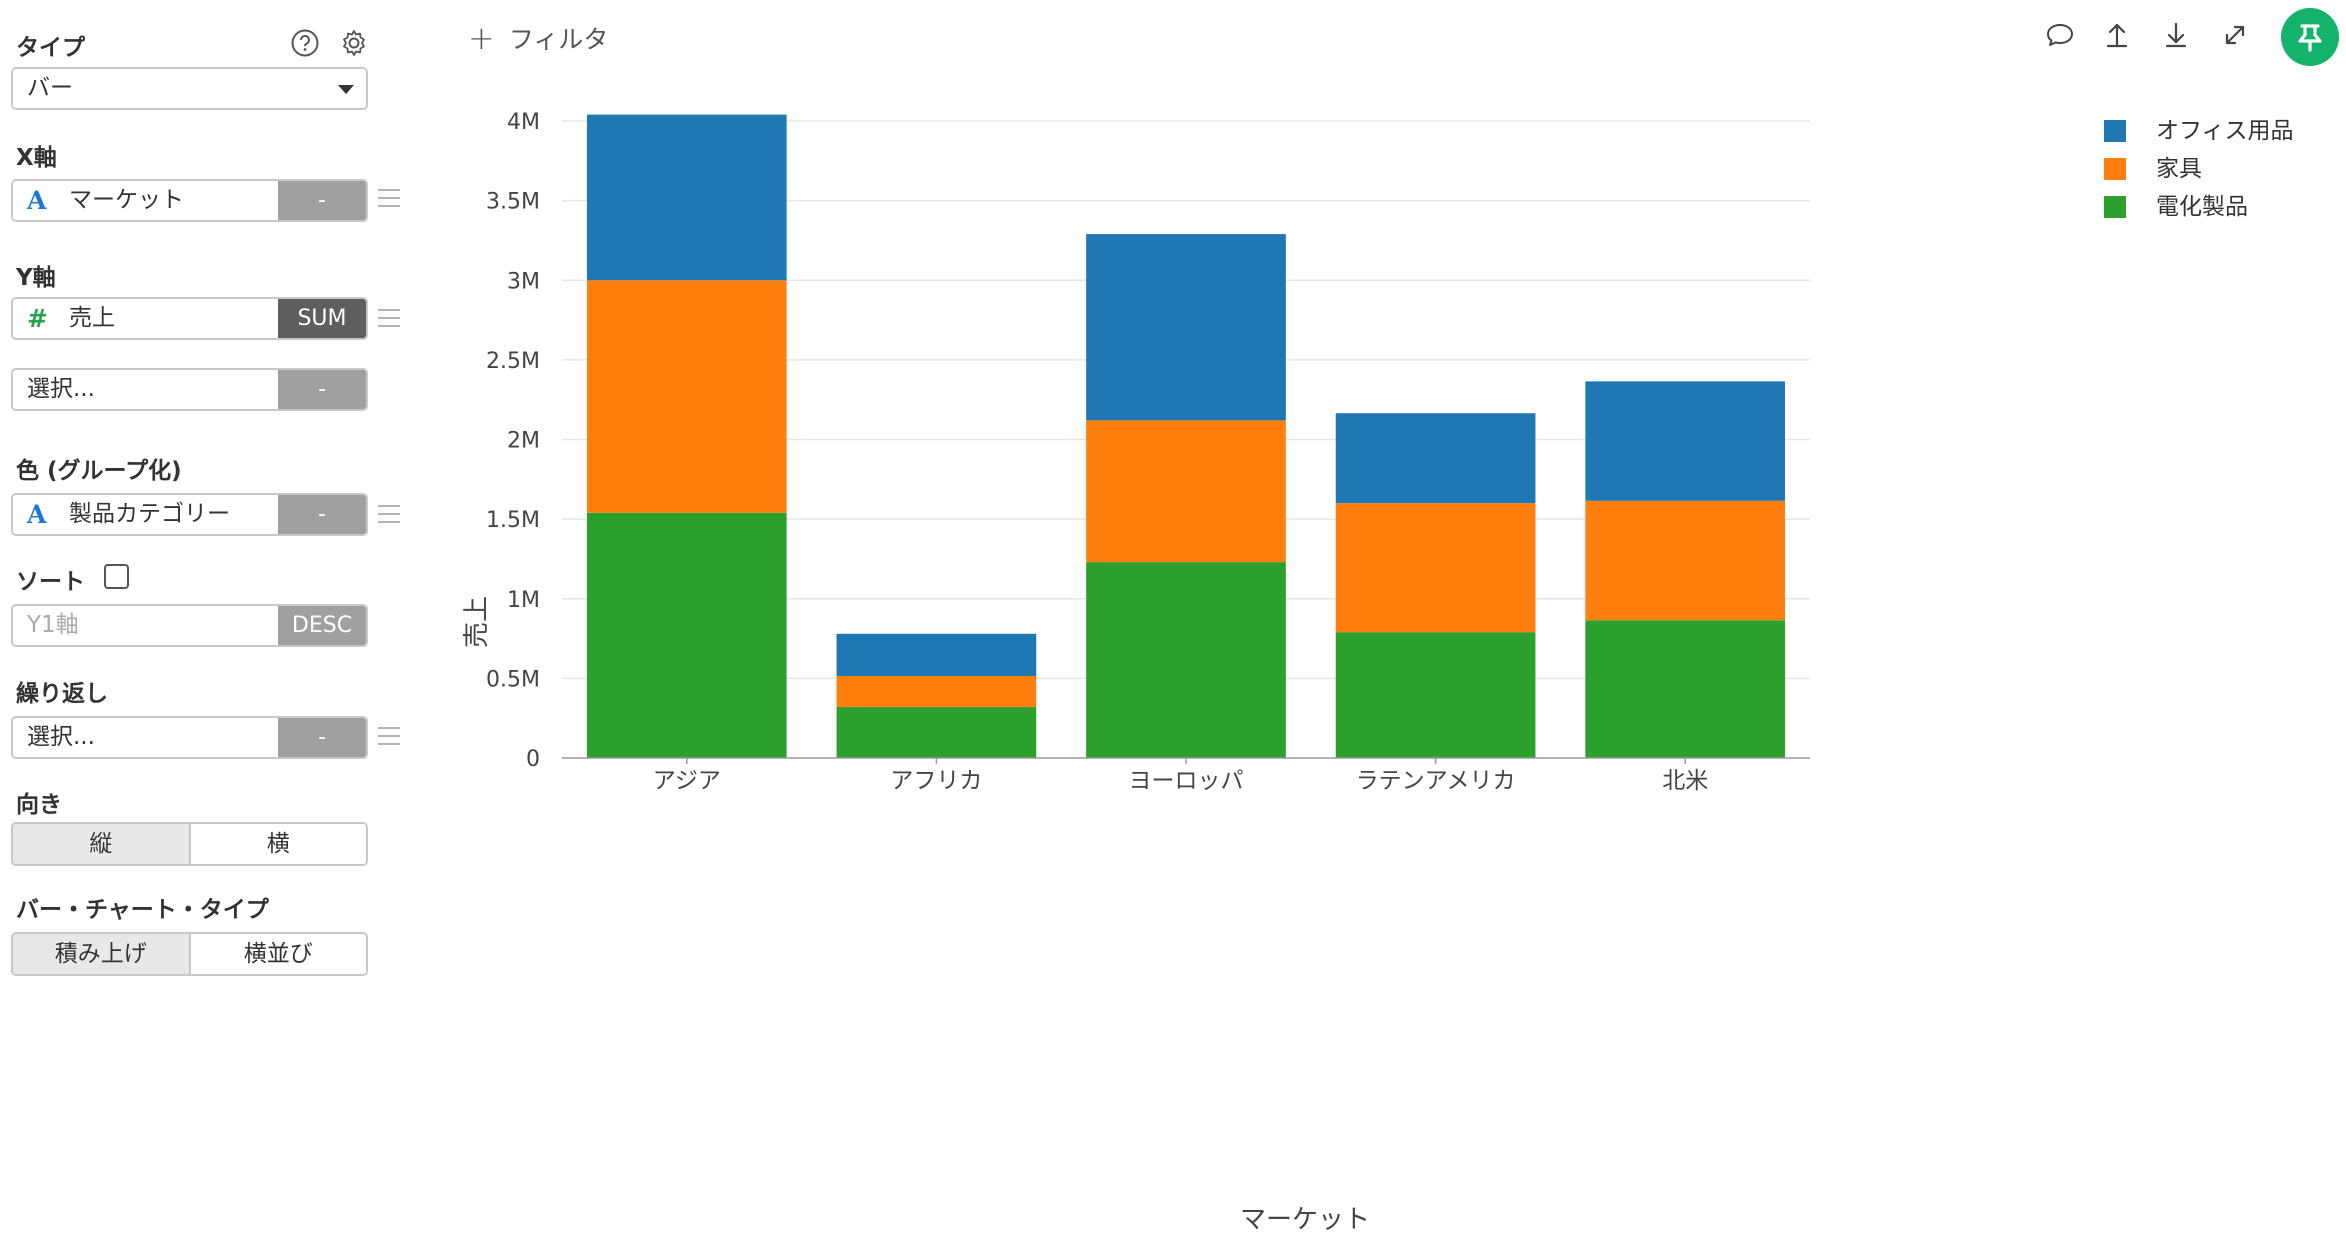 The image size is (2346, 1257). What do you see at coordinates (2235, 35) in the screenshot?
I see `expand-icon` at bounding box center [2235, 35].